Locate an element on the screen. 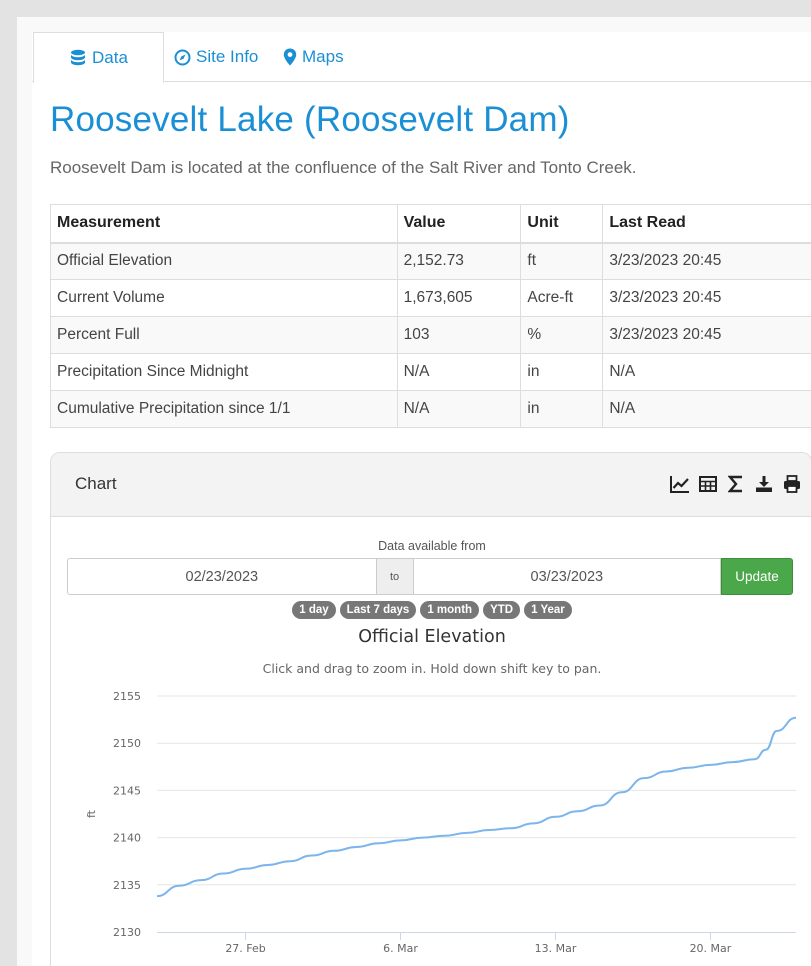 The height and width of the screenshot is (966, 811). header-value: Value is located at coordinates (459, 224).